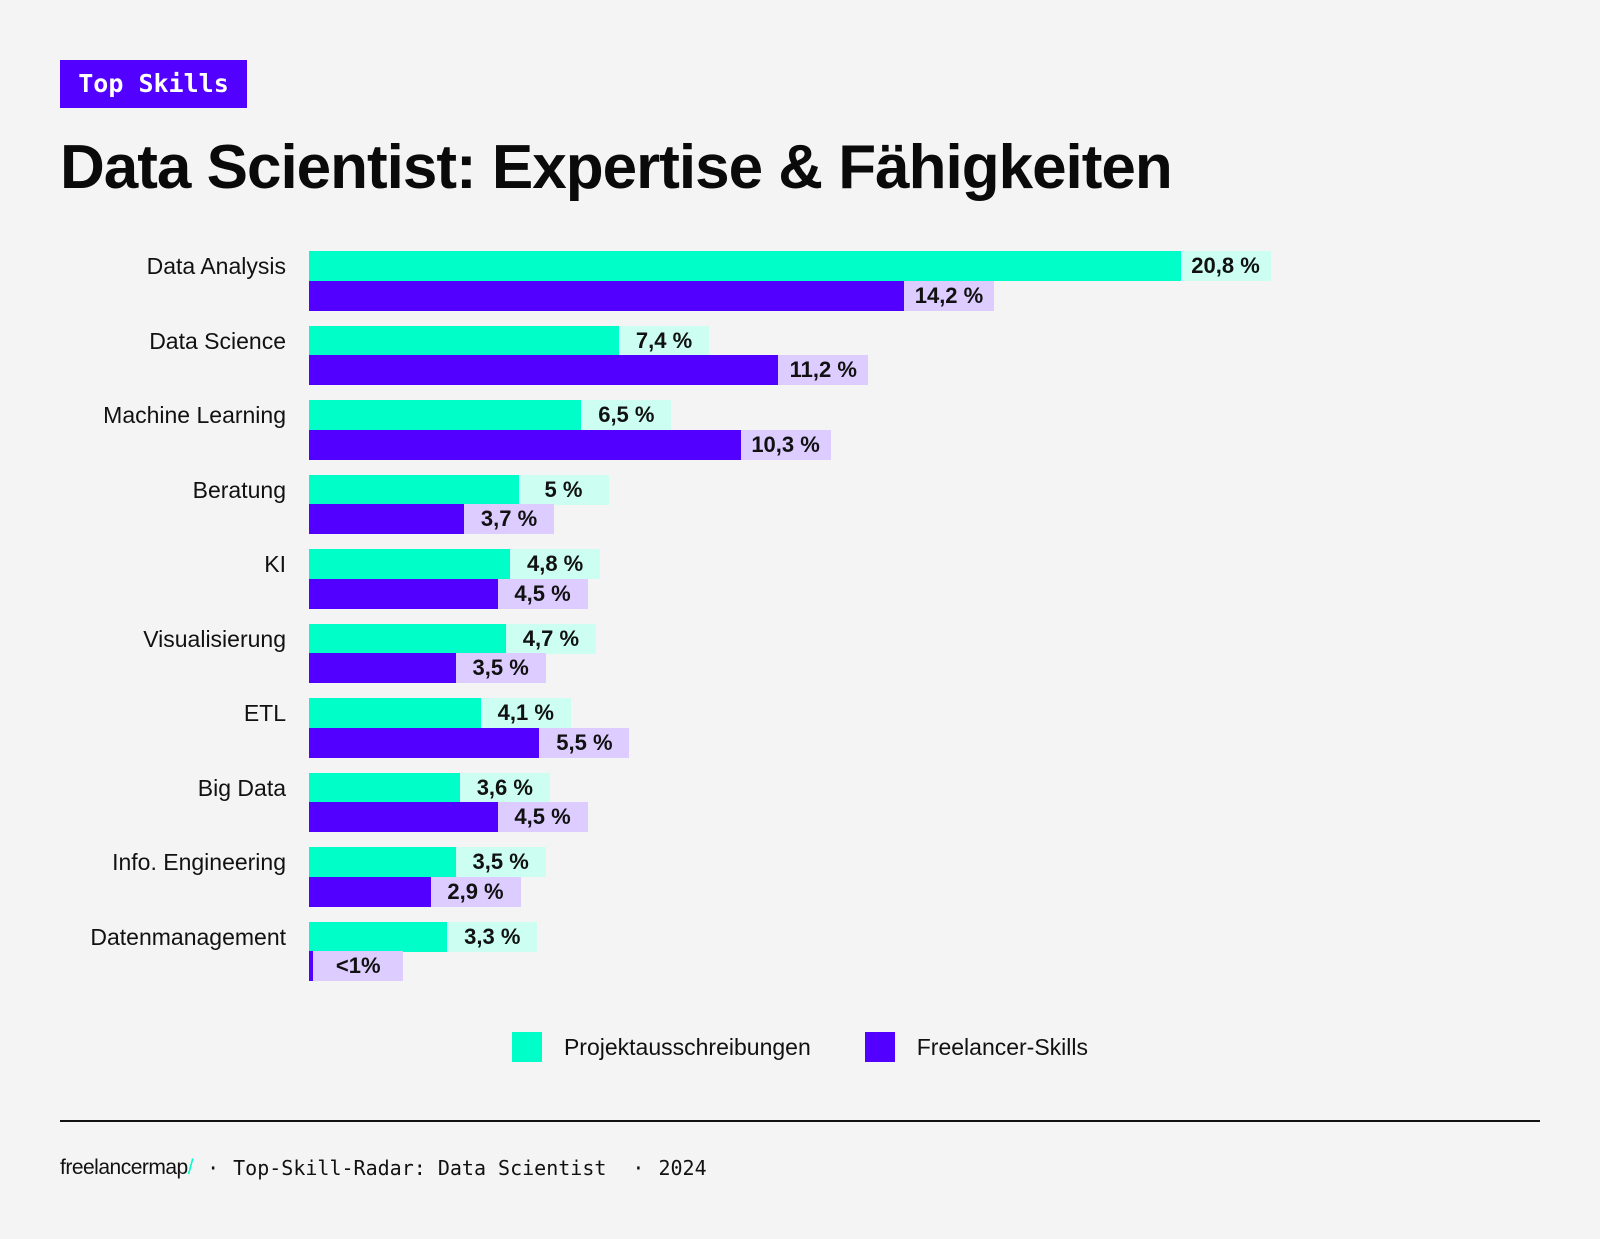 This screenshot has height=1239, width=1600. Describe the element at coordinates (241, 787) in the screenshot. I see `category-label: Big Data` at that location.